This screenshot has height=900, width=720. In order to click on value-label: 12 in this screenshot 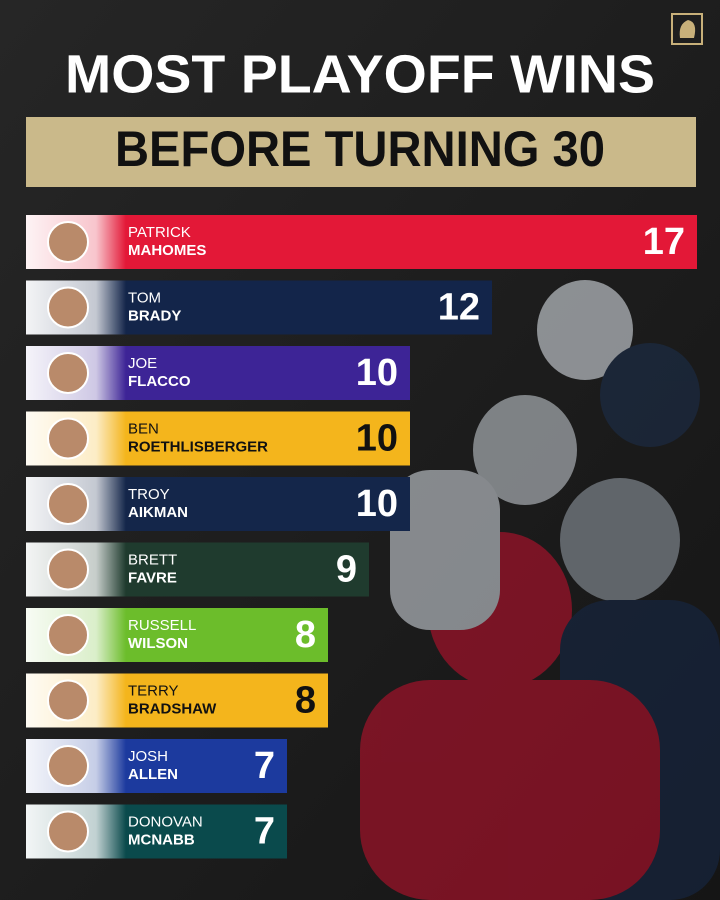, I will do `click(459, 308)`.